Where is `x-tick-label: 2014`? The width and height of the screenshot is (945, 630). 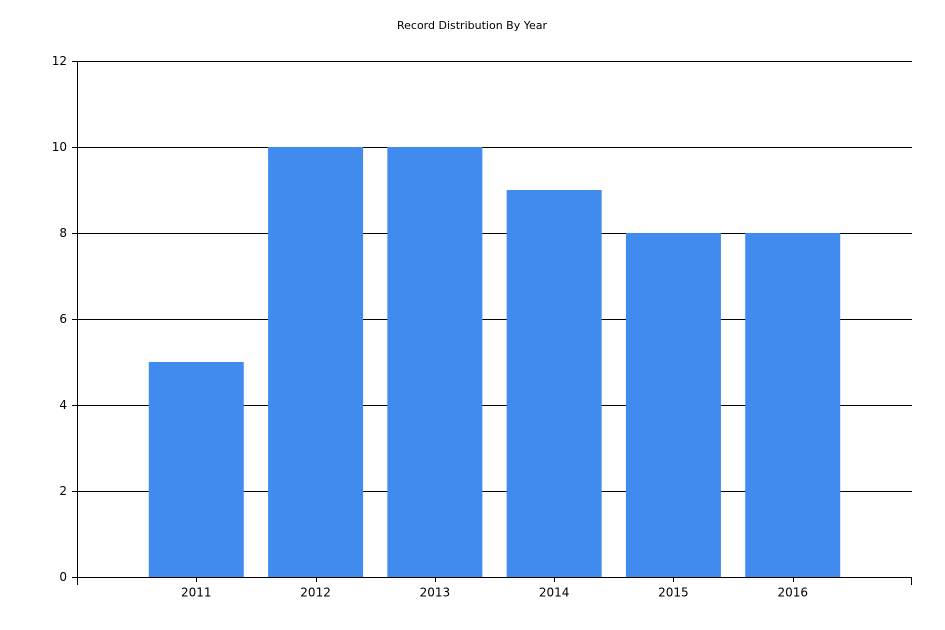
x-tick-label: 2014 is located at coordinates (554, 593).